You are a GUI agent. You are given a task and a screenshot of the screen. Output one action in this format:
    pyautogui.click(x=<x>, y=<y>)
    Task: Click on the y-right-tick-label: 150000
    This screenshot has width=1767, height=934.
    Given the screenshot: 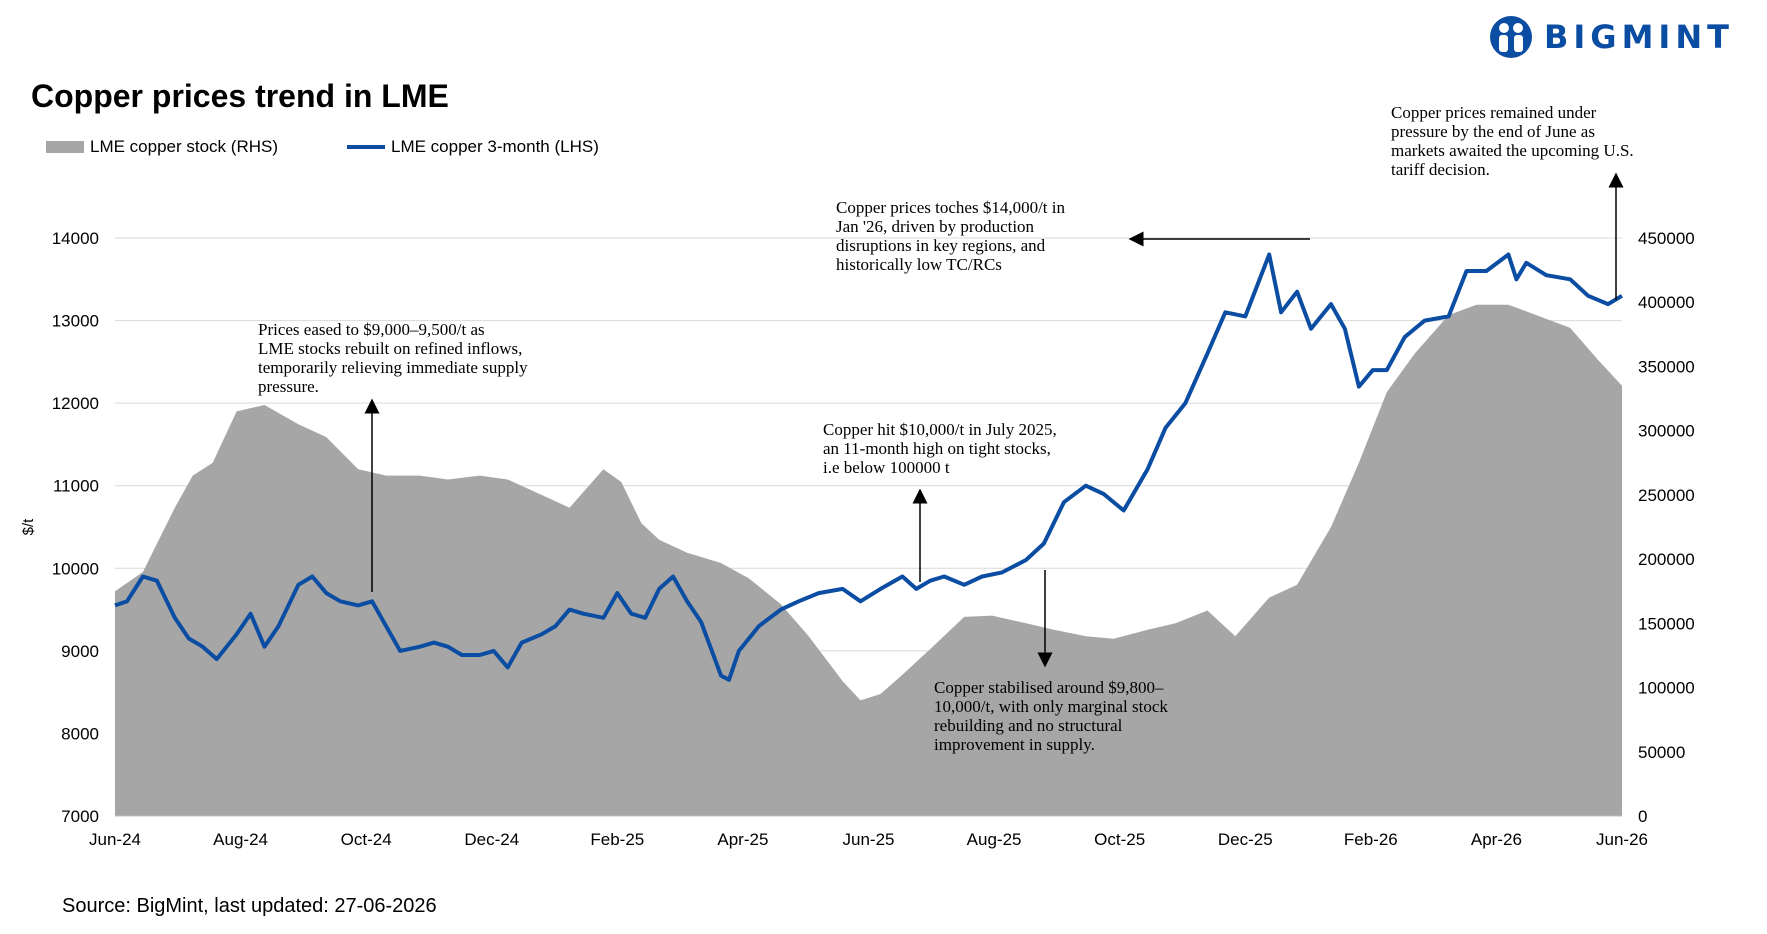 What is the action you would take?
    pyautogui.click(x=1666, y=623)
    